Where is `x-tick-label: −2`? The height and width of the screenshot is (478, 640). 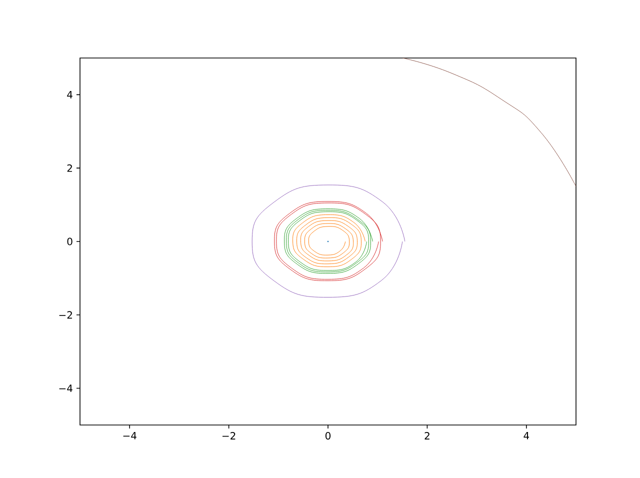
x-tick-label: −2 is located at coordinates (229, 436).